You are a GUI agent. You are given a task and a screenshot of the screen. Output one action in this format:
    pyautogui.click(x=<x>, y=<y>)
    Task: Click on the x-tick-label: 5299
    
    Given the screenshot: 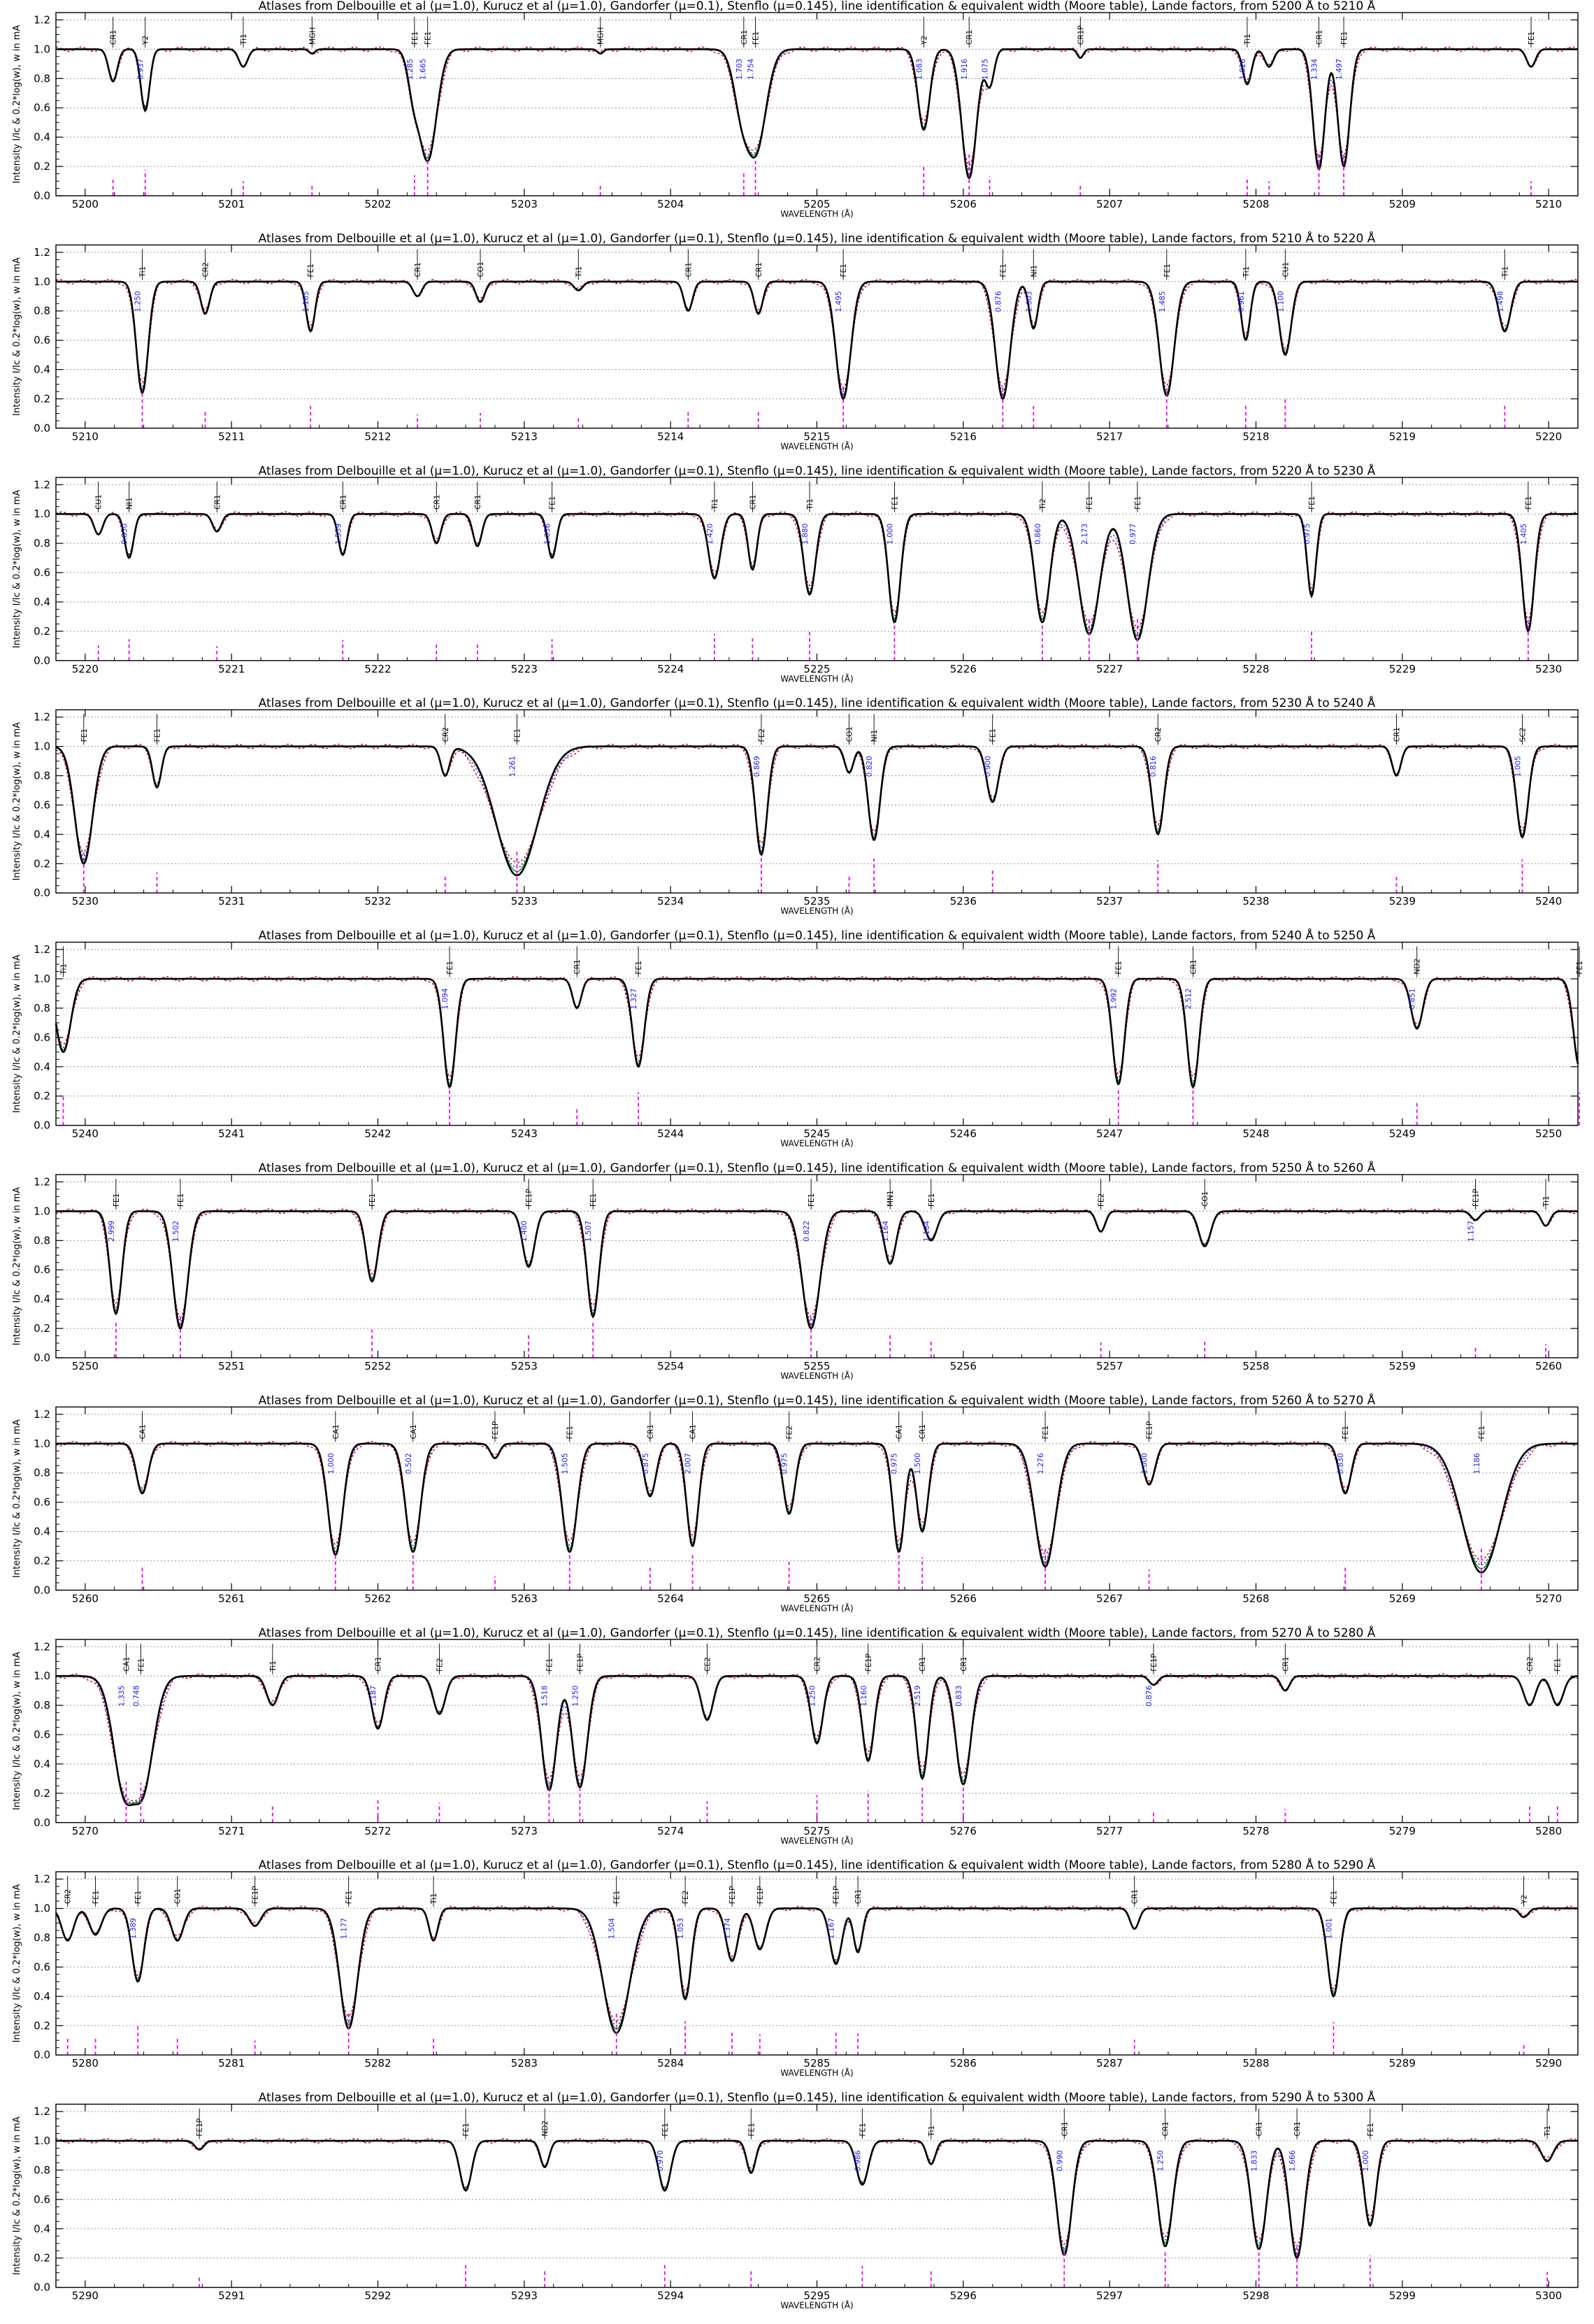 What is the action you would take?
    pyautogui.click(x=1402, y=2296)
    